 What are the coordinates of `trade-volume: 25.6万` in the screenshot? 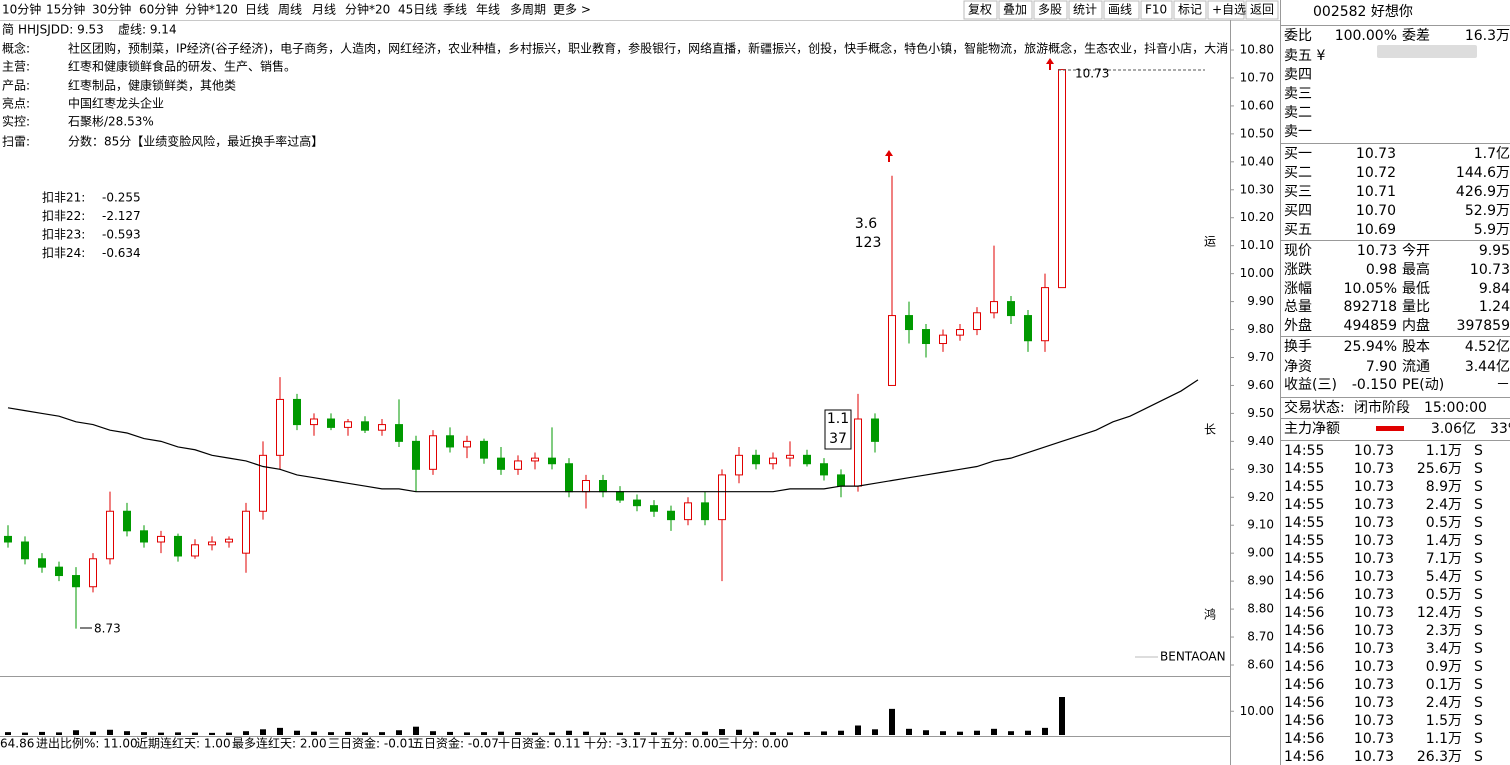 It's located at (1439, 469).